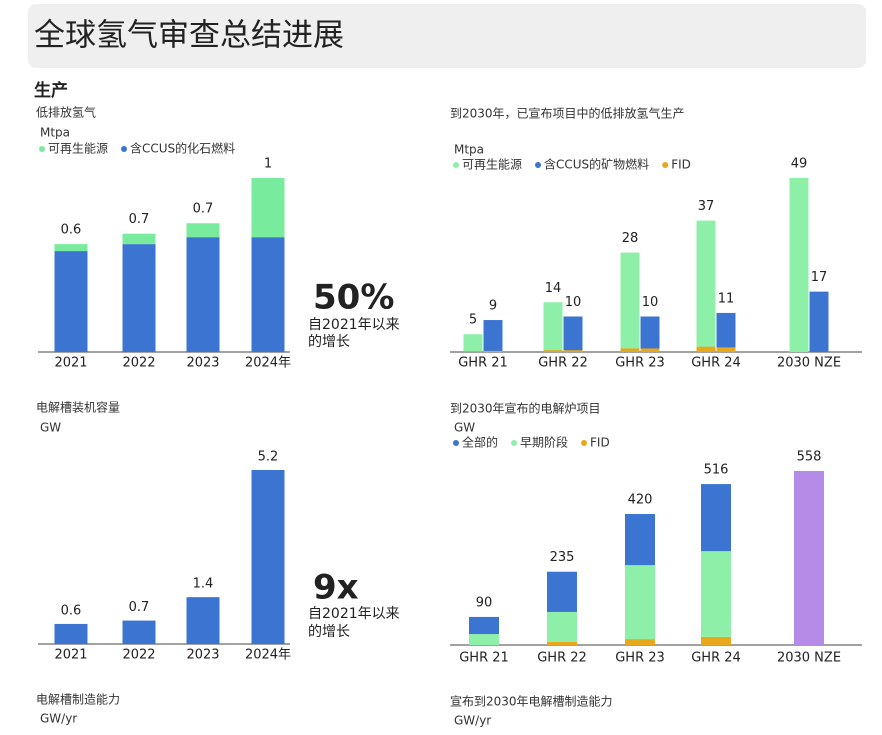 Image resolution: width=882 pixels, height=735 pixels. Describe the element at coordinates (553, 288) in the screenshot. I see `value-label: 14` at that location.